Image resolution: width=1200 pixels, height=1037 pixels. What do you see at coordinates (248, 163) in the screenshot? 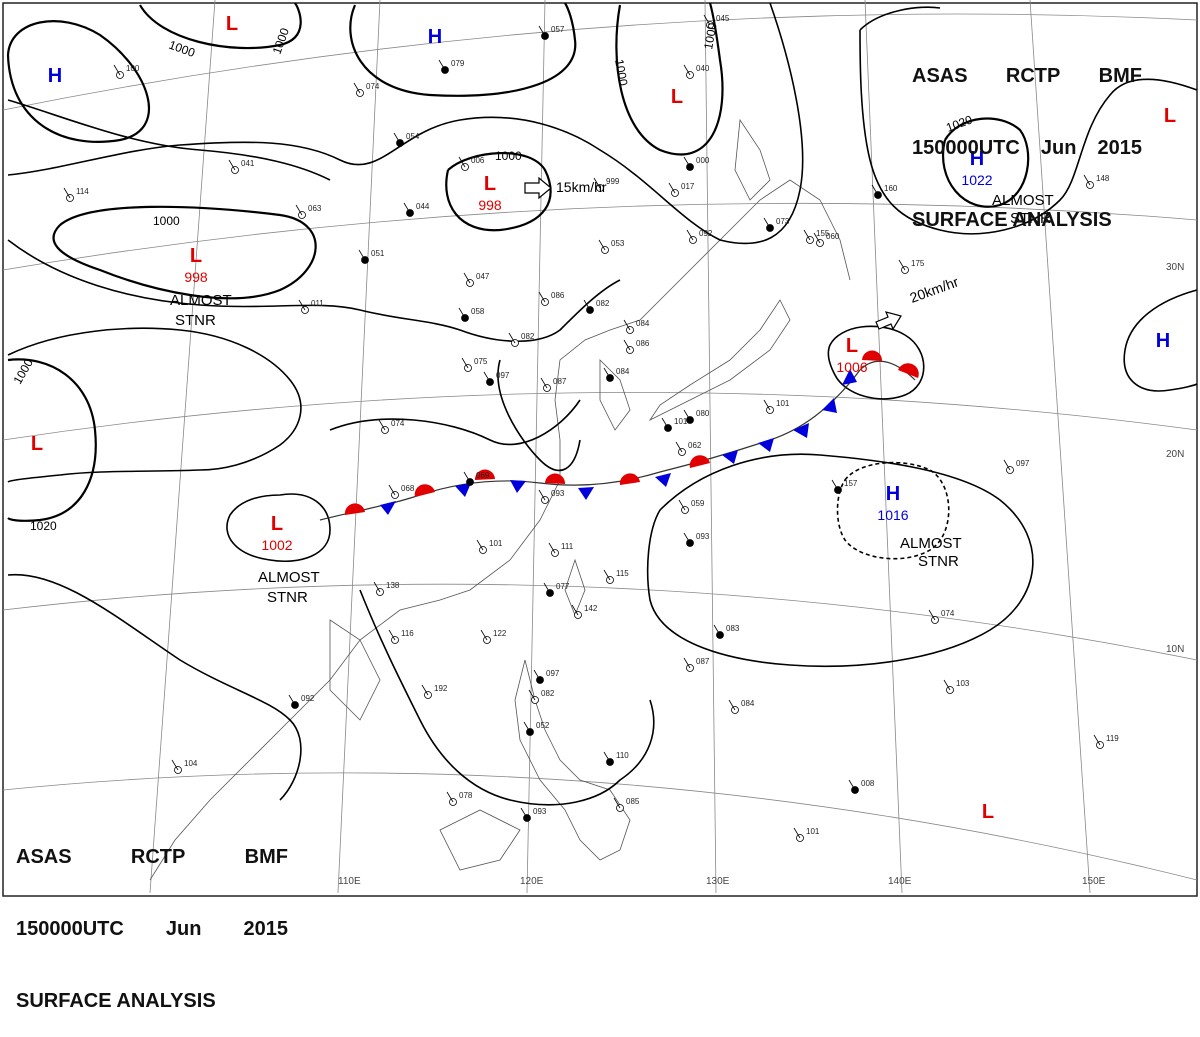
I see `station-pressure: 041` at bounding box center [248, 163].